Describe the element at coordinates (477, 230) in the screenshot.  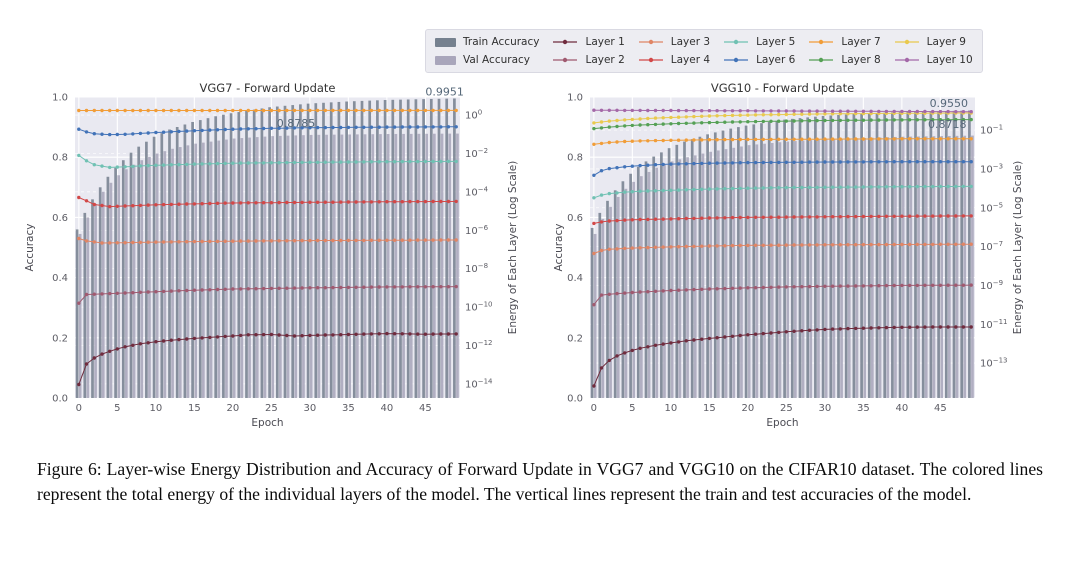
I see `log-tick-label: 10⁻⁶` at that location.